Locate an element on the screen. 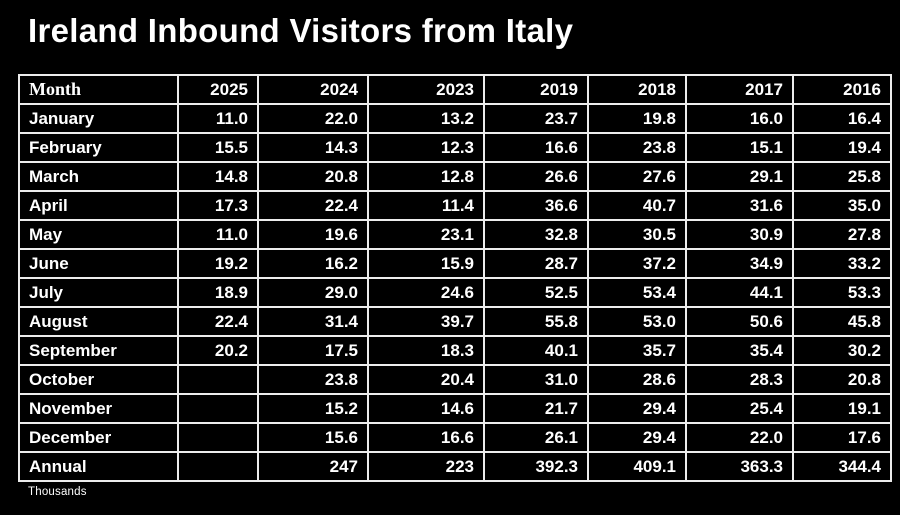  value-cell: 18.3 is located at coordinates (426, 350).